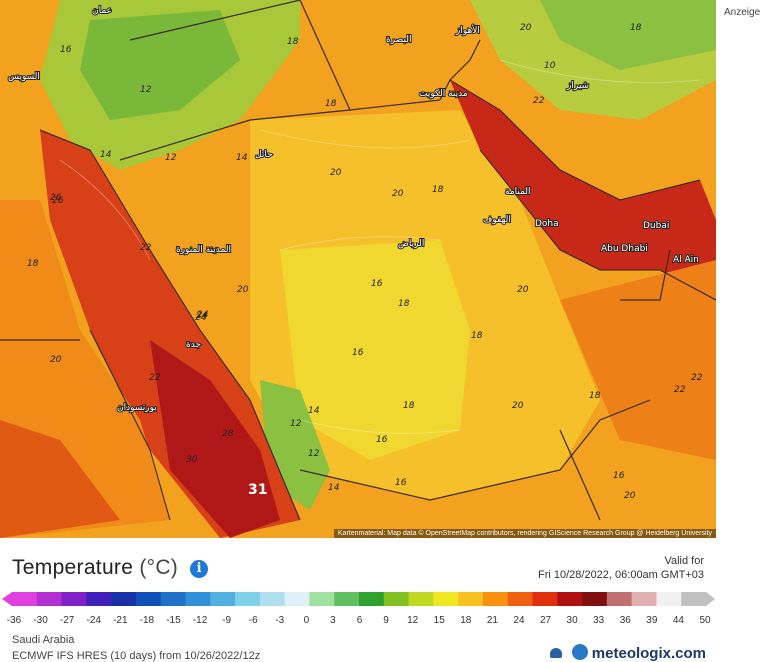 The width and height of the screenshot is (768, 662). Describe the element at coordinates (742, 12) in the screenshot. I see `ad-label: Anzeige` at that location.